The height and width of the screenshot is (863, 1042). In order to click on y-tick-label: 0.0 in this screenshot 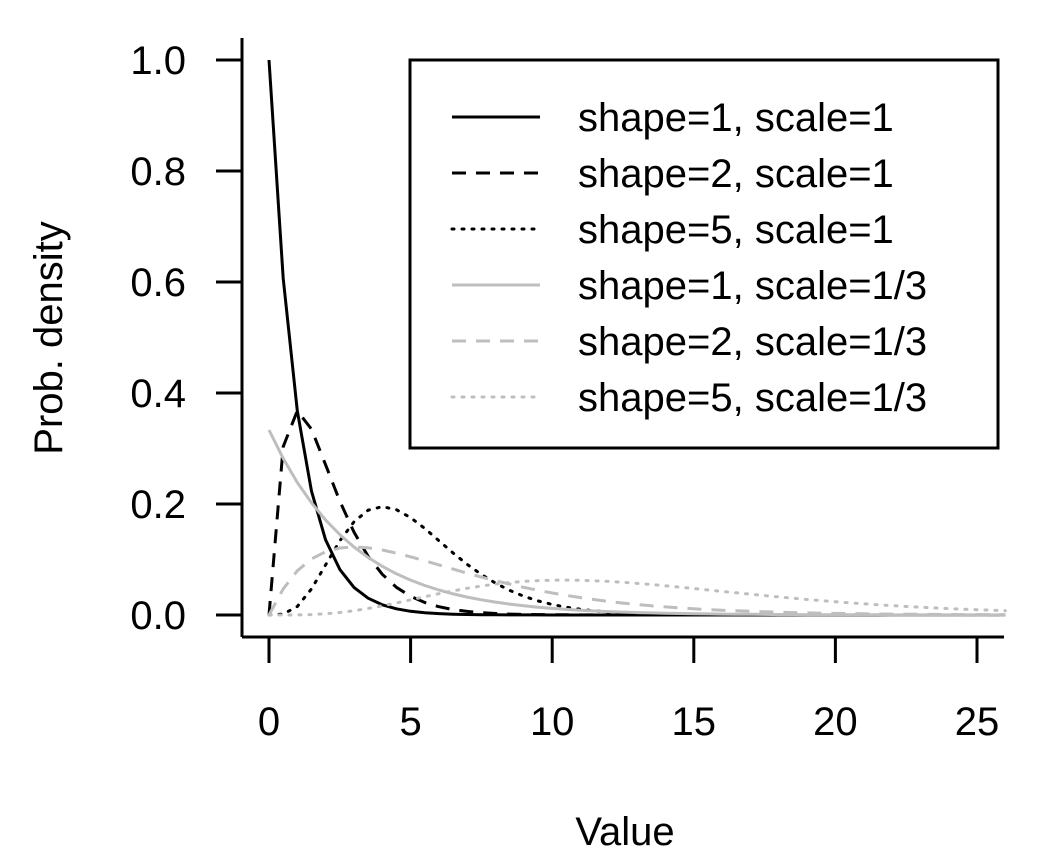, I will do `click(158, 616)`.